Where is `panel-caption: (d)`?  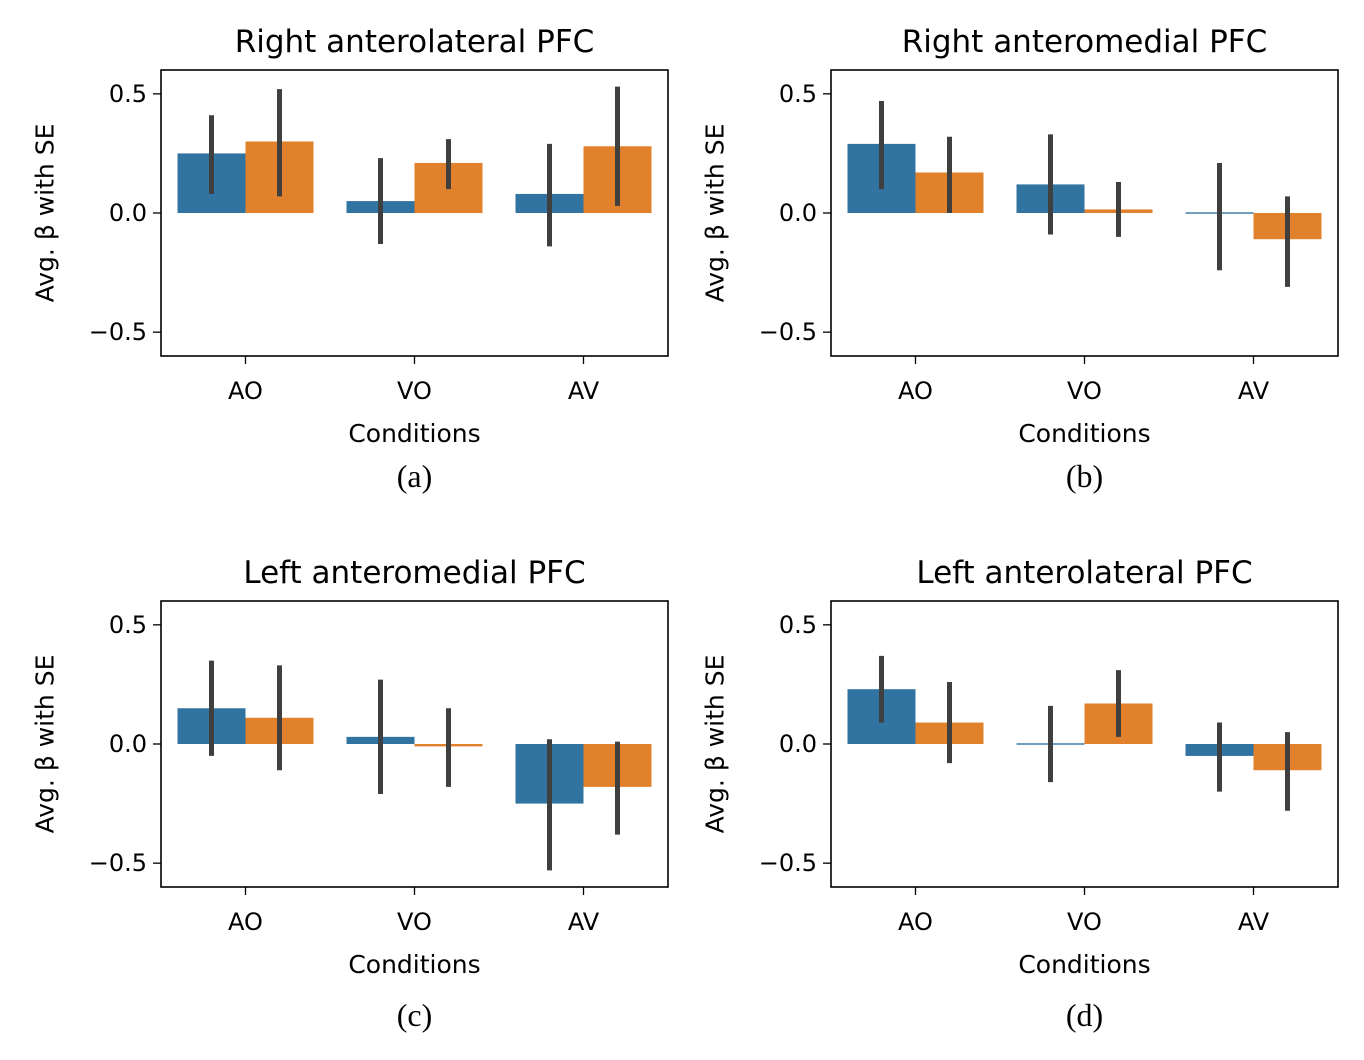
panel-caption: (d) is located at coordinates (1084, 1015).